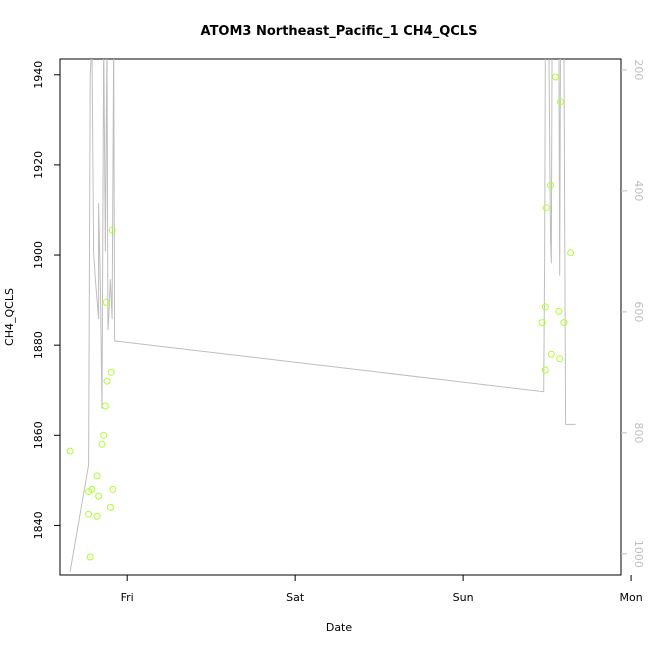 This screenshot has width=650, height=650. I want to click on x-tick-label: Sun, so click(463, 597).